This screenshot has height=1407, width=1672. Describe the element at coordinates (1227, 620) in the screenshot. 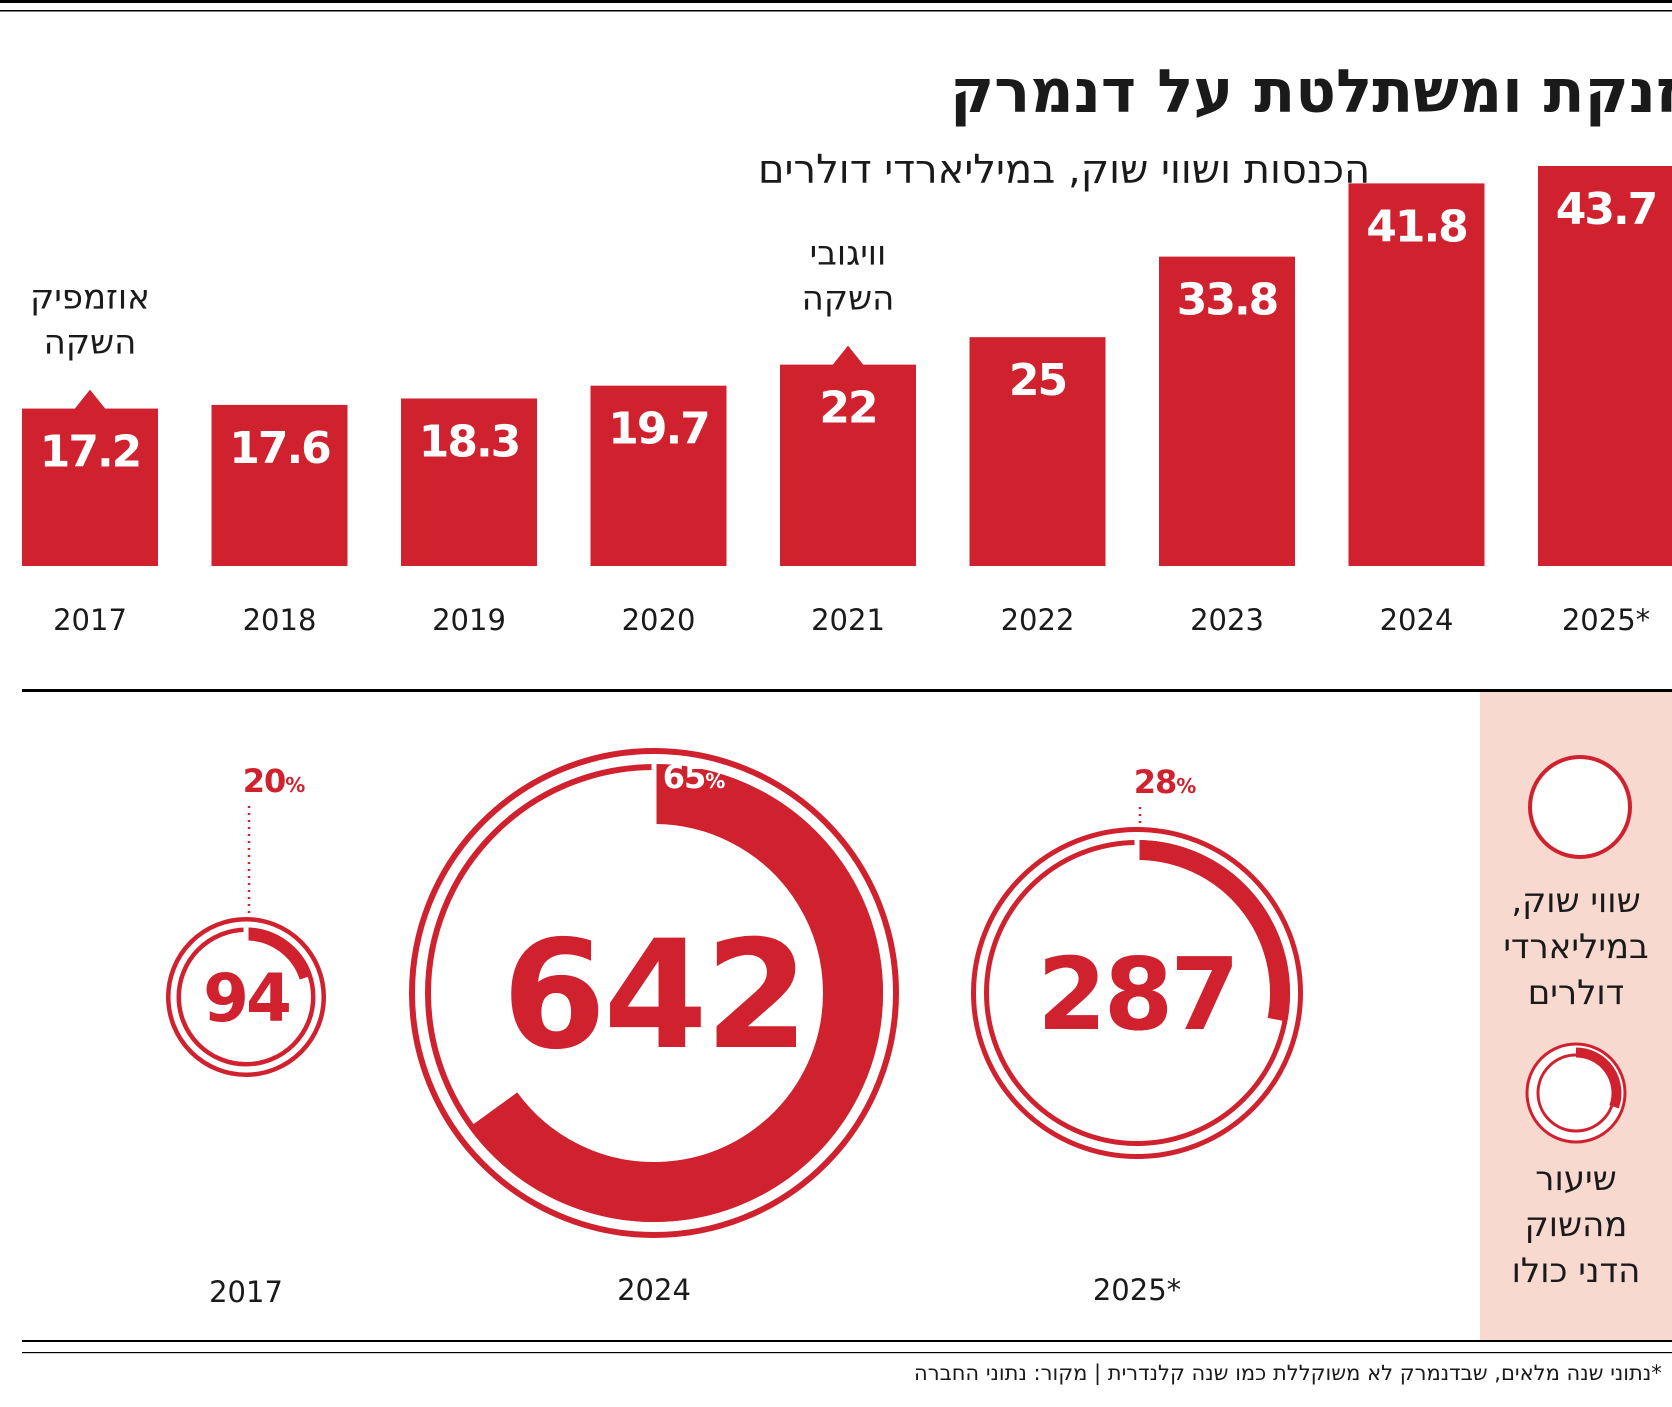

I see `x-tick-label: 2023` at that location.